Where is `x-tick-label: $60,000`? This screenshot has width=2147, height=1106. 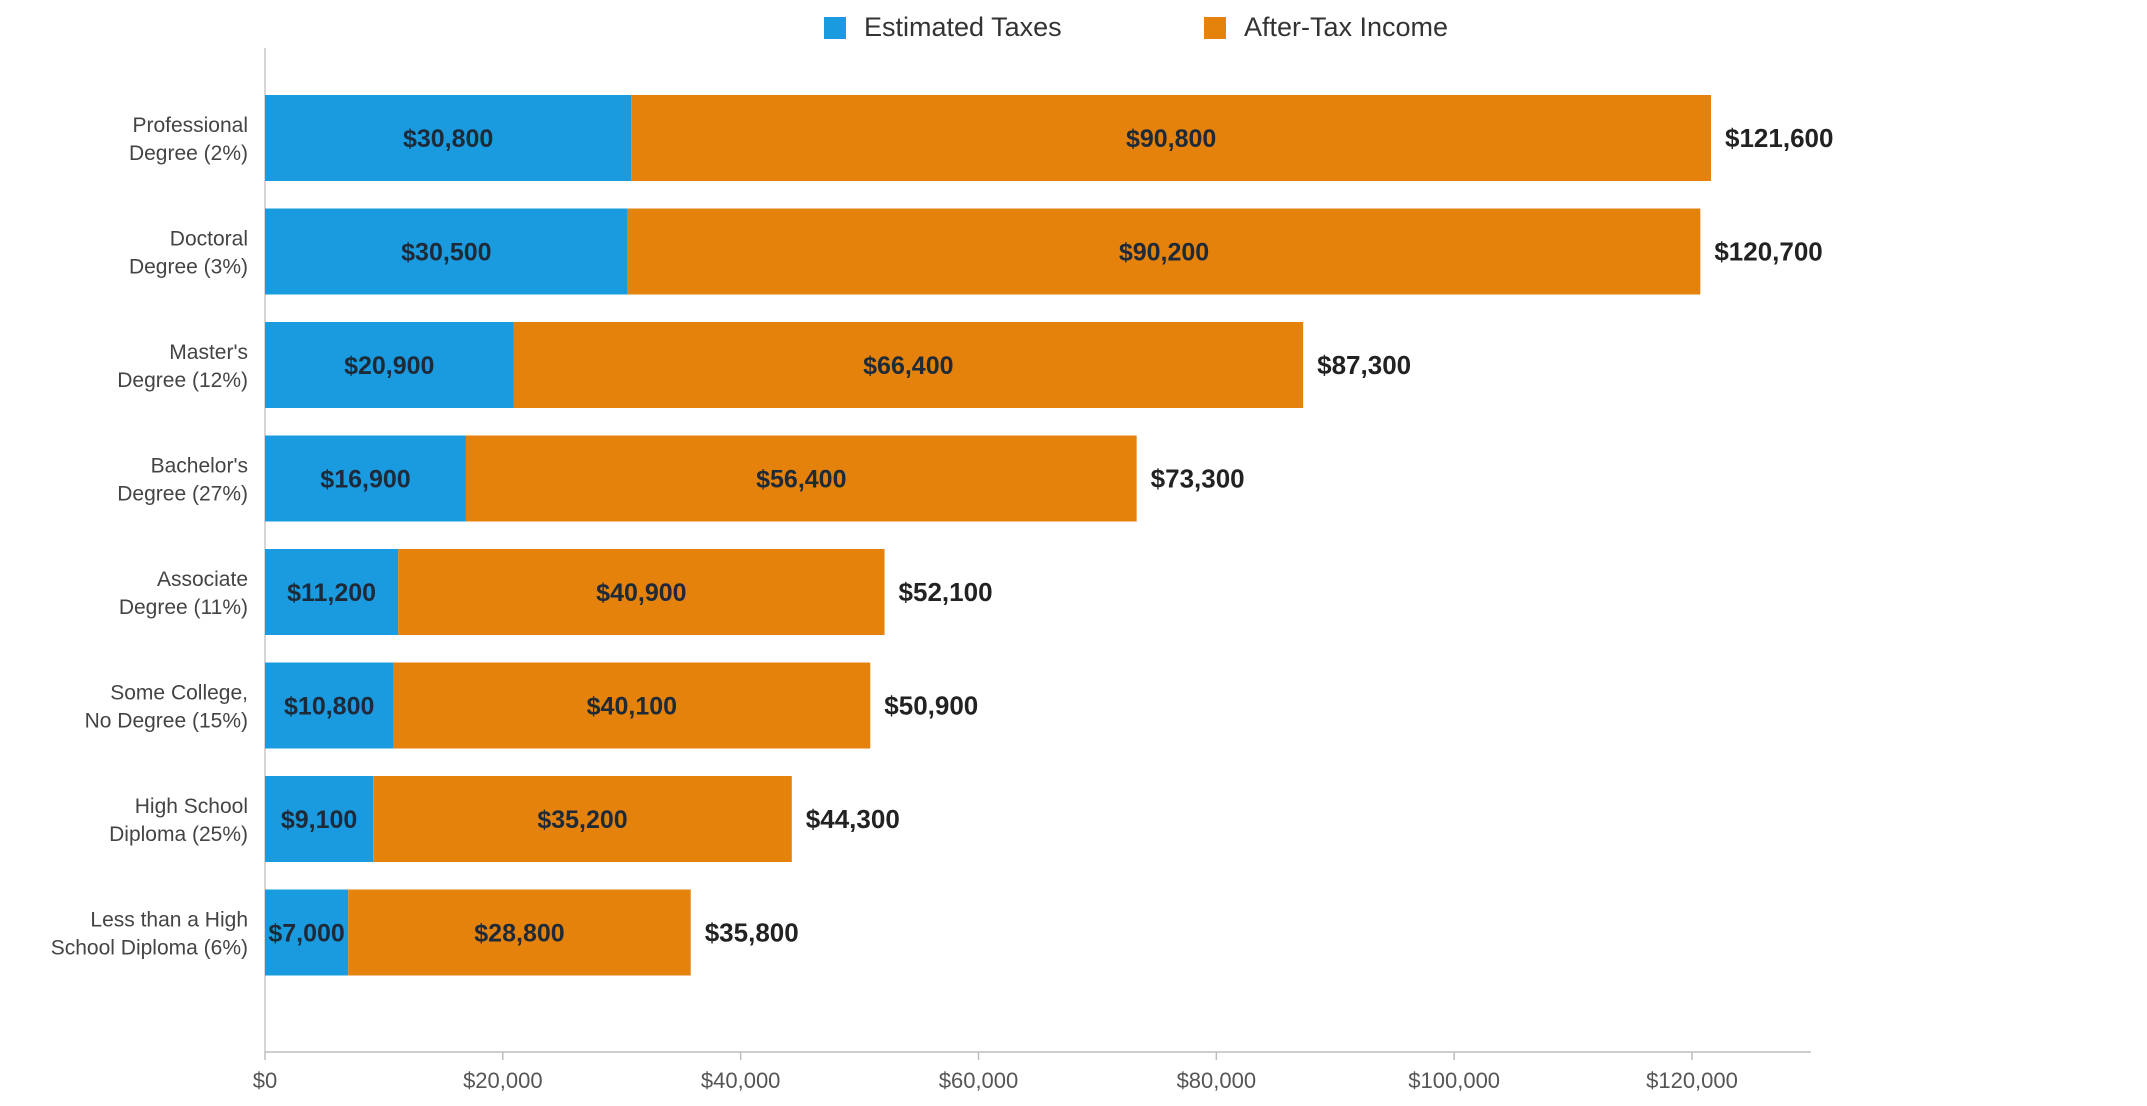
x-tick-label: $60,000 is located at coordinates (979, 1080).